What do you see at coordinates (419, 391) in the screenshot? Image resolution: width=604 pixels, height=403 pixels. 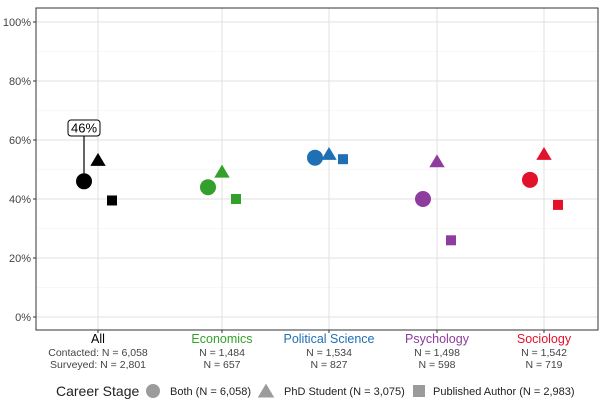 I see `legend-symbol-square` at bounding box center [419, 391].